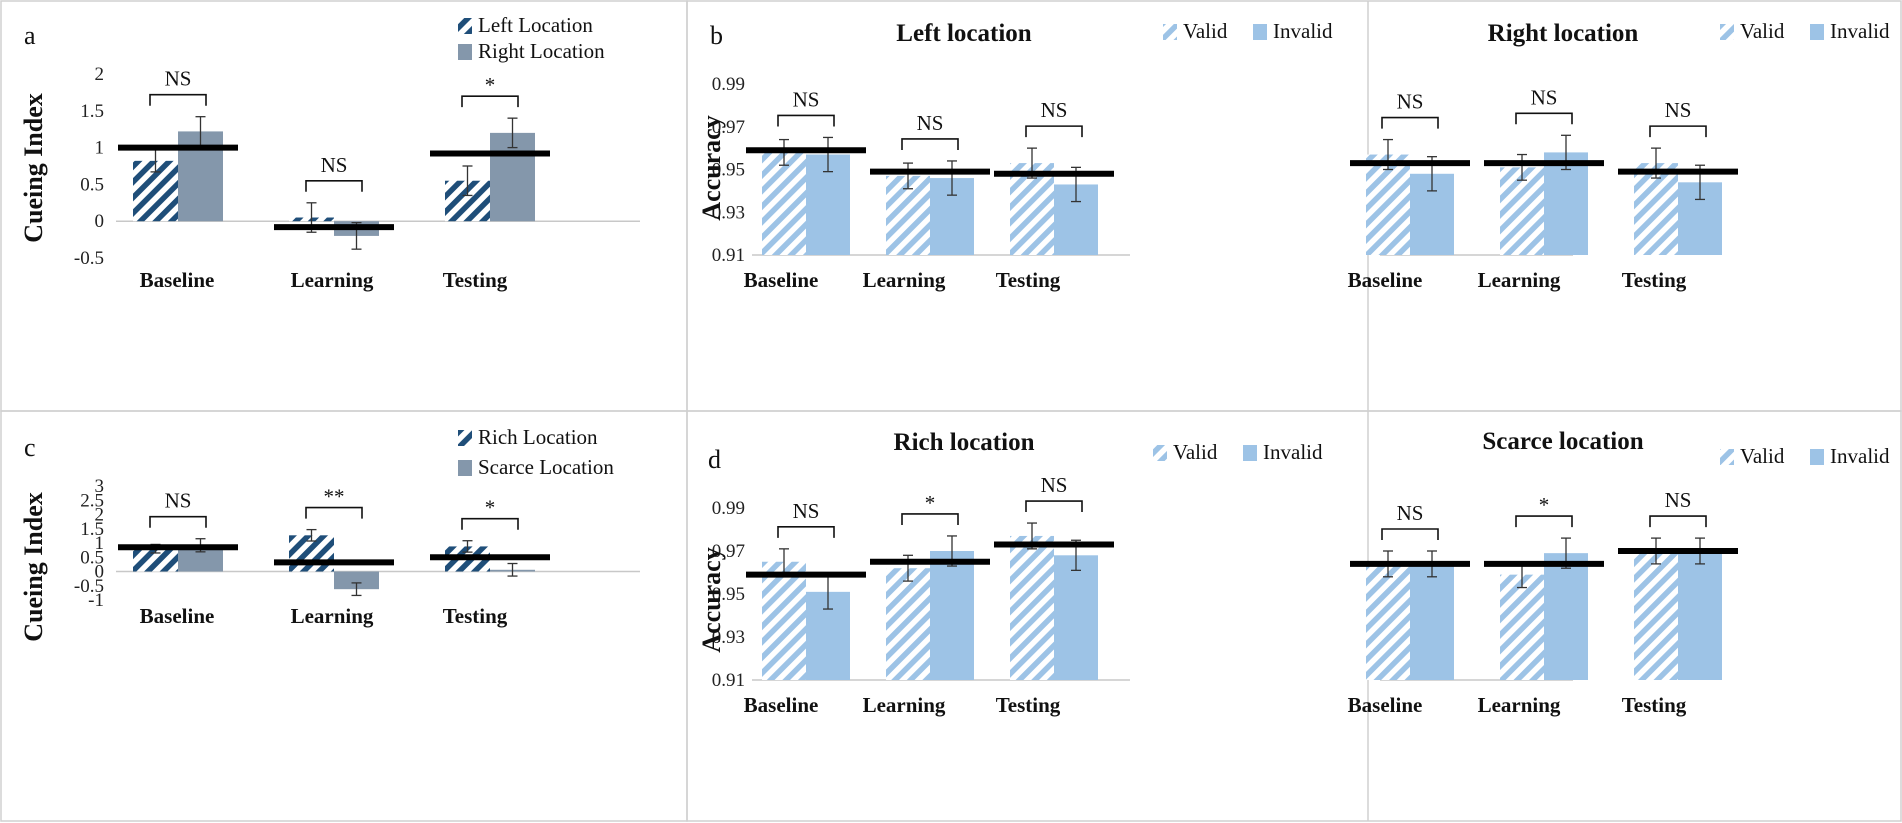 This screenshot has width=1902, height=823. I want to click on legend-label: Scarce Location, so click(546, 467).